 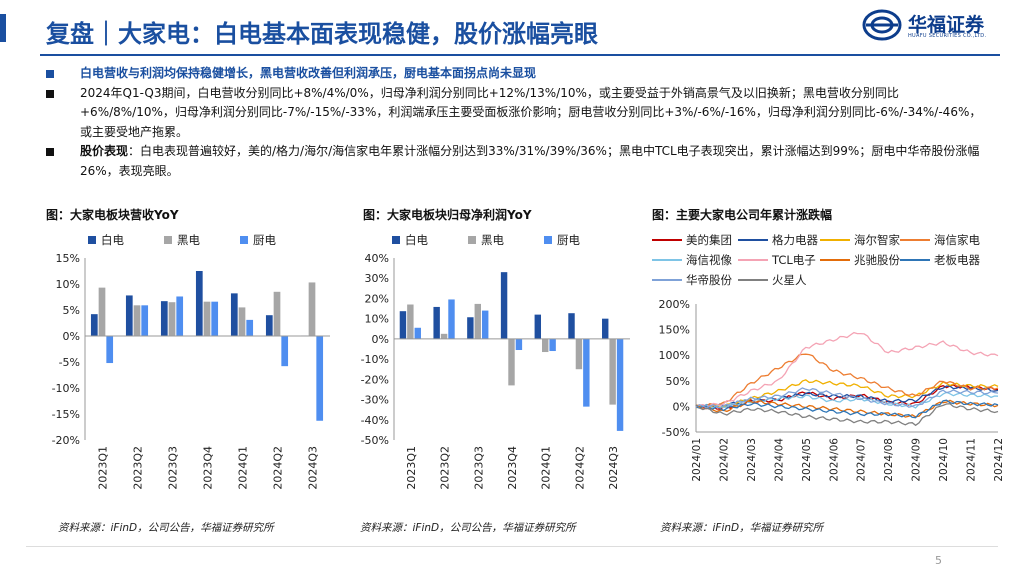 I want to click on x-tick-label: 2024/02, so click(x=724, y=460).